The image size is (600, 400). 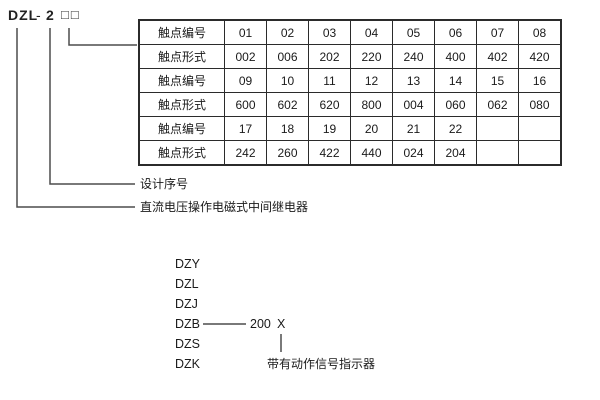 What do you see at coordinates (455, 104) in the screenshot?
I see `table-cell: 060` at bounding box center [455, 104].